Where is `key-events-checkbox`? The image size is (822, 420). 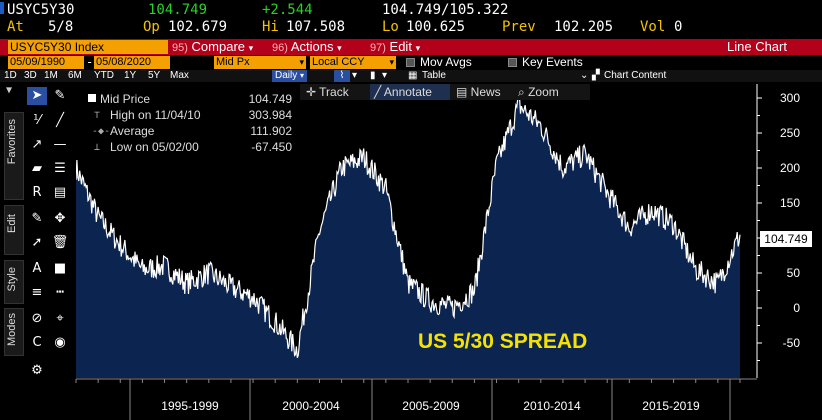 key-events-checkbox is located at coordinates (512, 62).